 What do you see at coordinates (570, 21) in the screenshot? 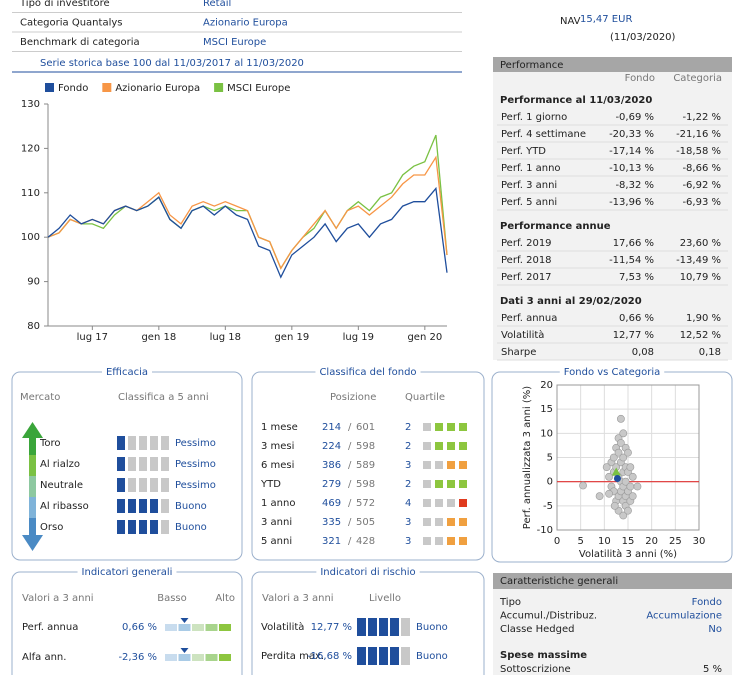
I see `nav-label: NAV` at bounding box center [570, 21].